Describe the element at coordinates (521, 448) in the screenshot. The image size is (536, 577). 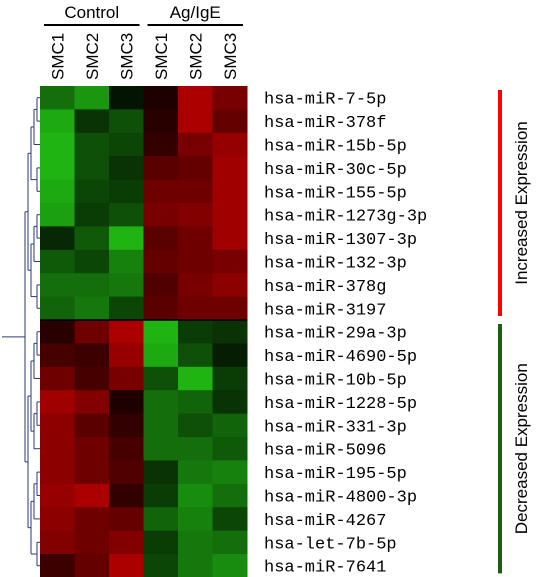
I see `expression-label: Decreased Expression` at that location.